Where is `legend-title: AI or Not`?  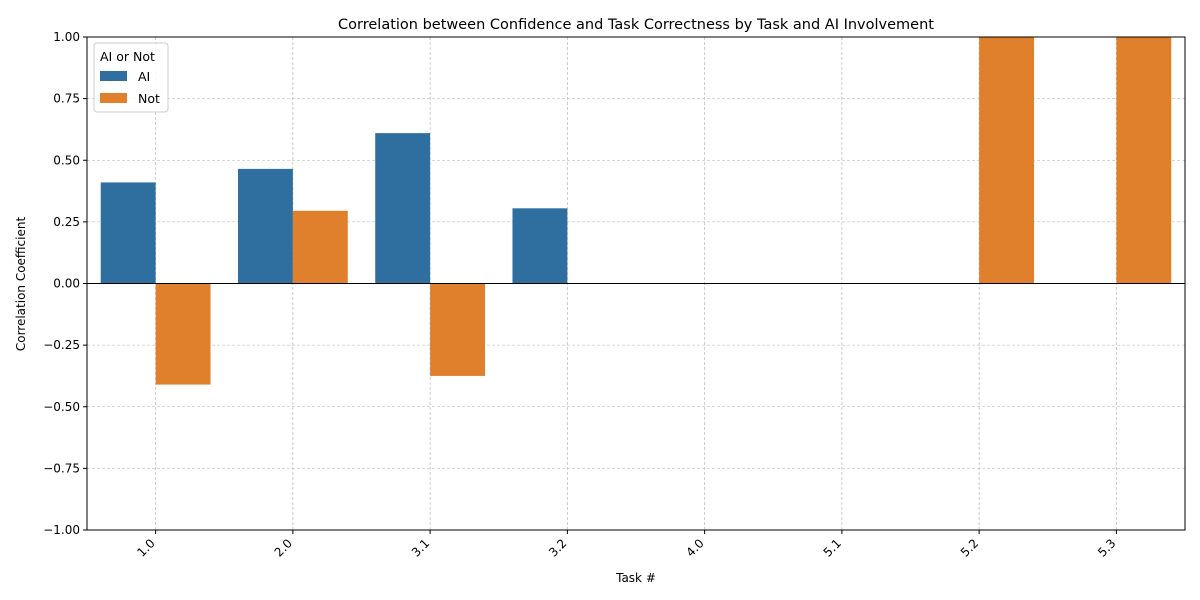 legend-title: AI or Not is located at coordinates (127, 56).